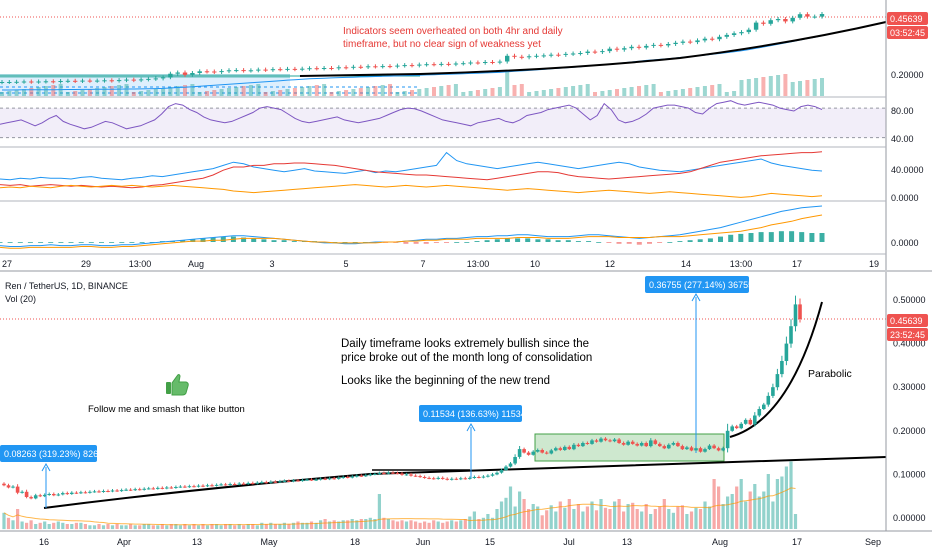 Image resolution: width=932 pixels, height=555 pixels. Describe the element at coordinates (741, 264) in the screenshot. I see `top-x-label: 13:00` at that location.